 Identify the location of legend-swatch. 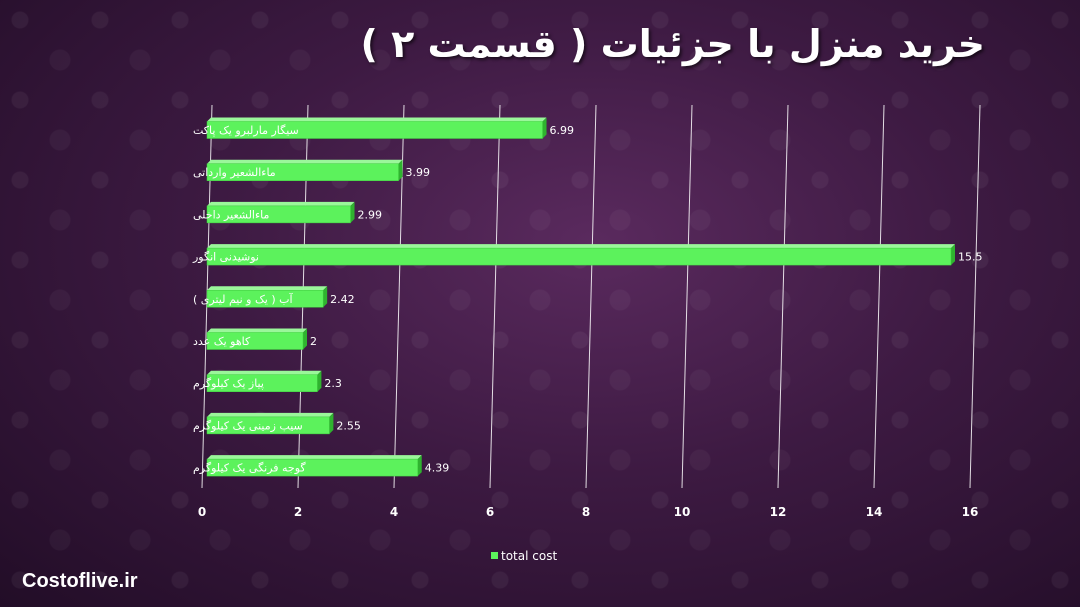
(494, 555).